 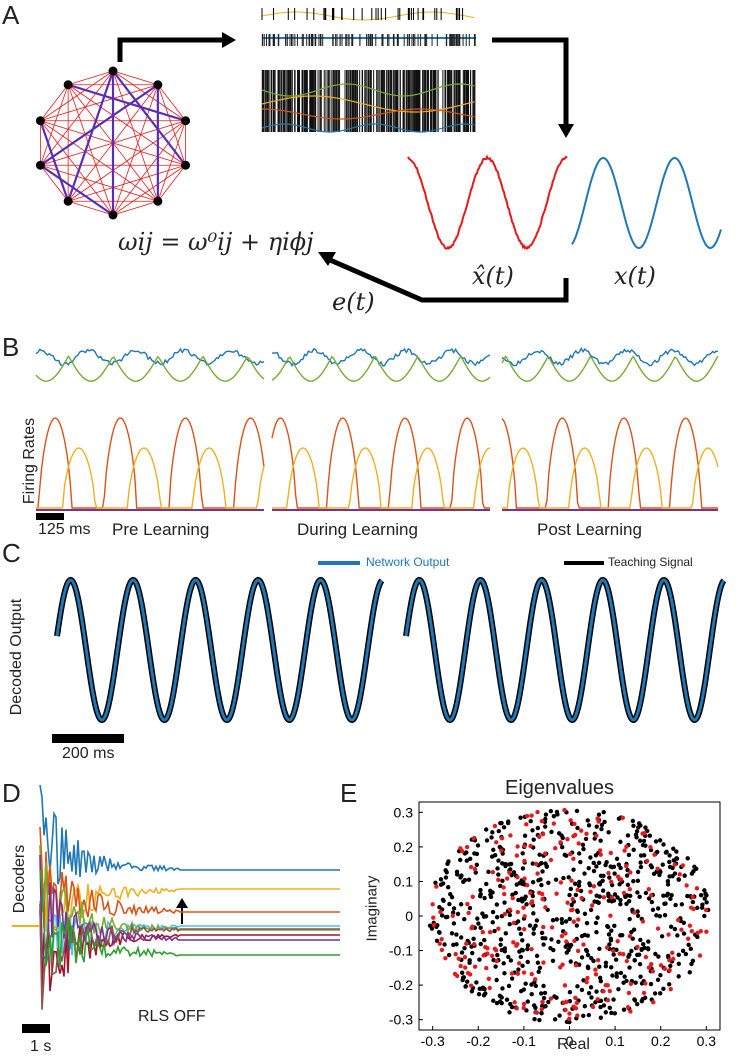 I want to click on eigen-axes-box, so click(x=569, y=916).